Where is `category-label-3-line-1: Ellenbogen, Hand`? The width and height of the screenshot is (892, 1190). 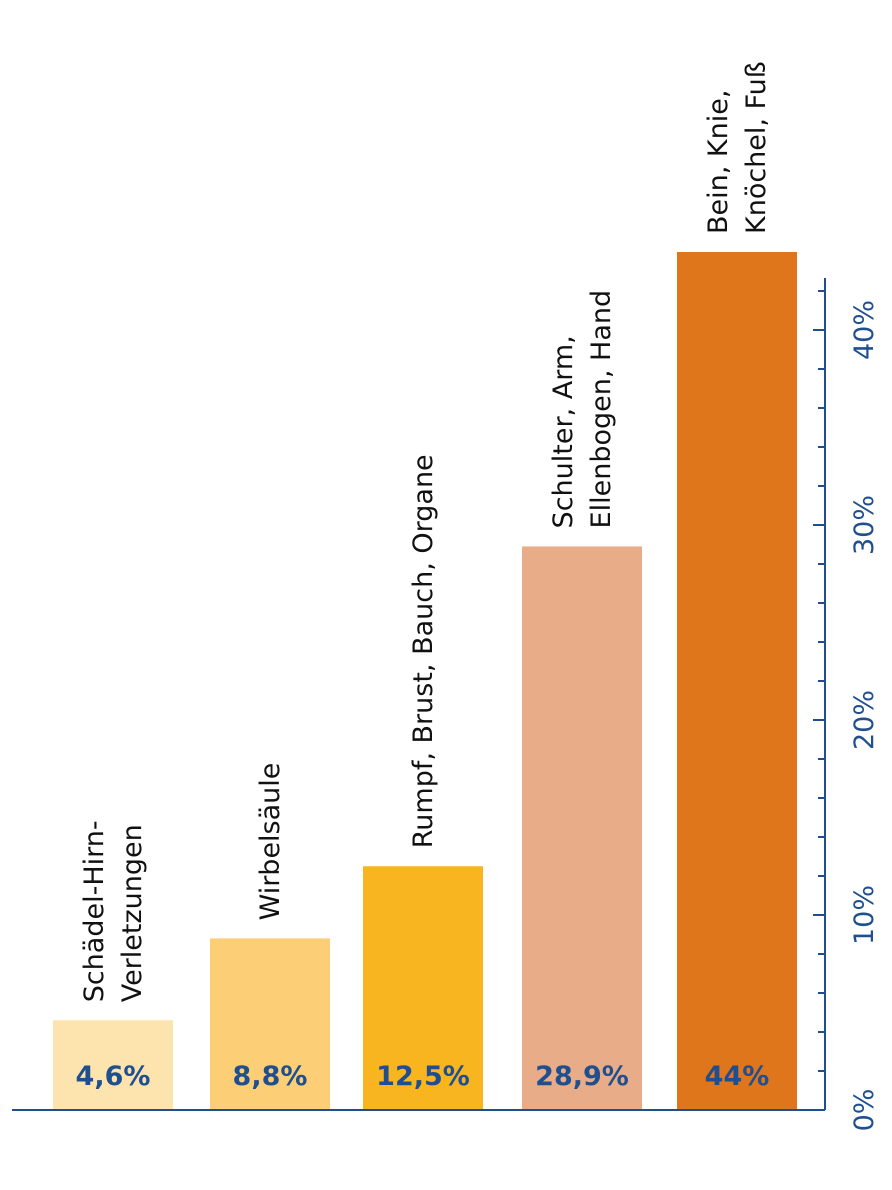
category-label-3-line-1: Ellenbogen, Hand is located at coordinates (601, 409).